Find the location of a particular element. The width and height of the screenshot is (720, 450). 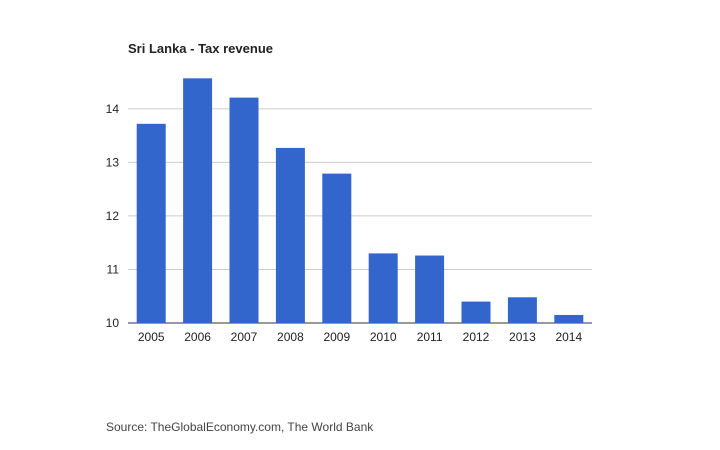

x-tick-label: 2009 is located at coordinates (336, 337).